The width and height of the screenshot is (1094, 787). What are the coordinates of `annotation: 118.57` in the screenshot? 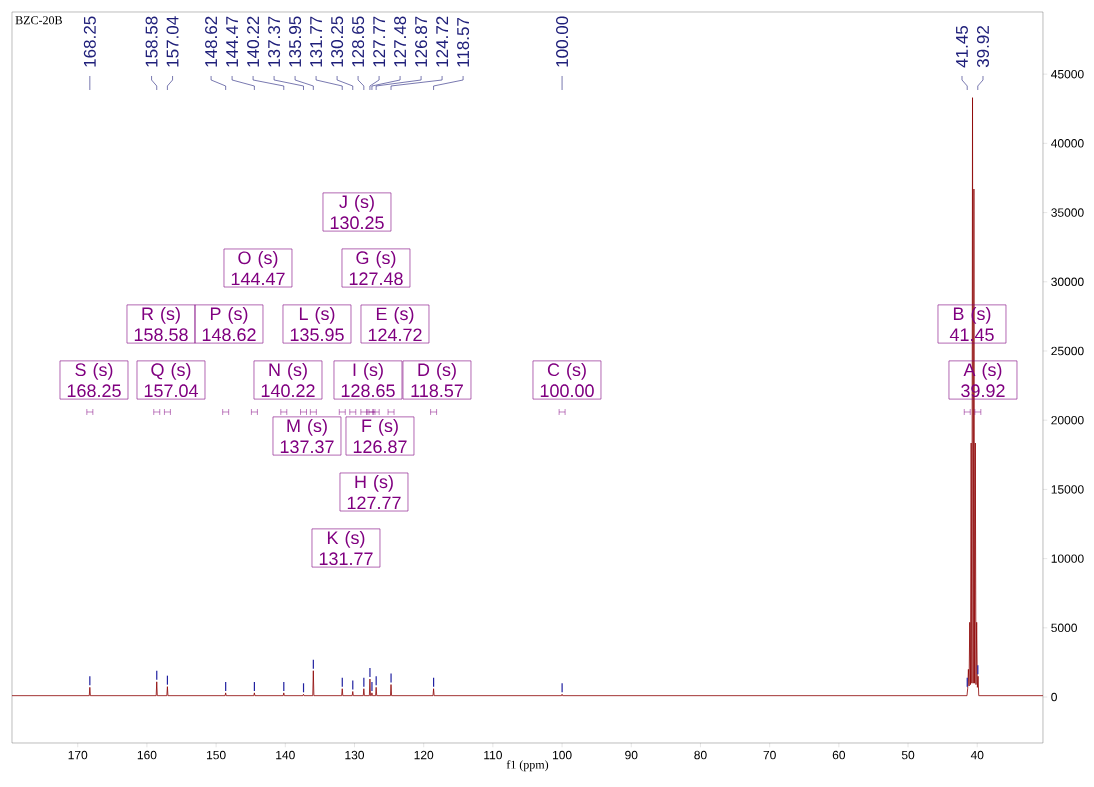 It's located at (463, 42).